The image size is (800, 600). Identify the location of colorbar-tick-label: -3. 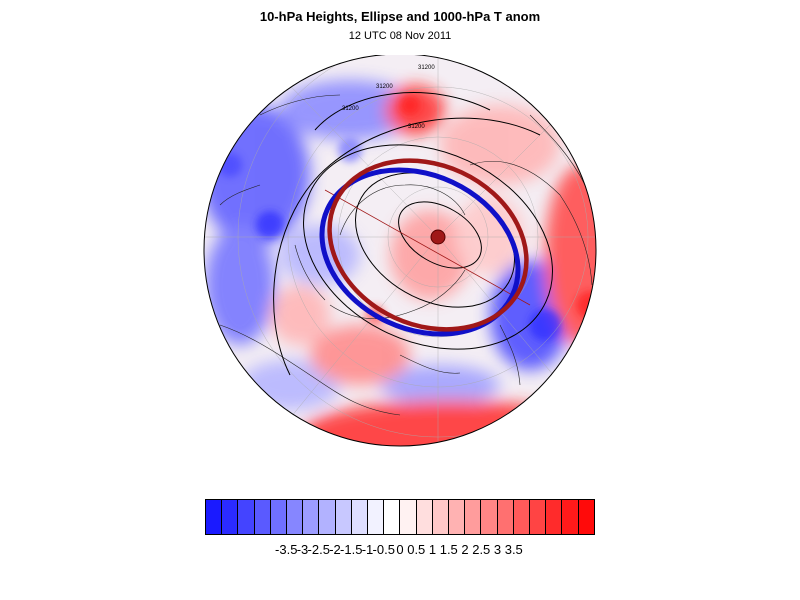
(302, 549).